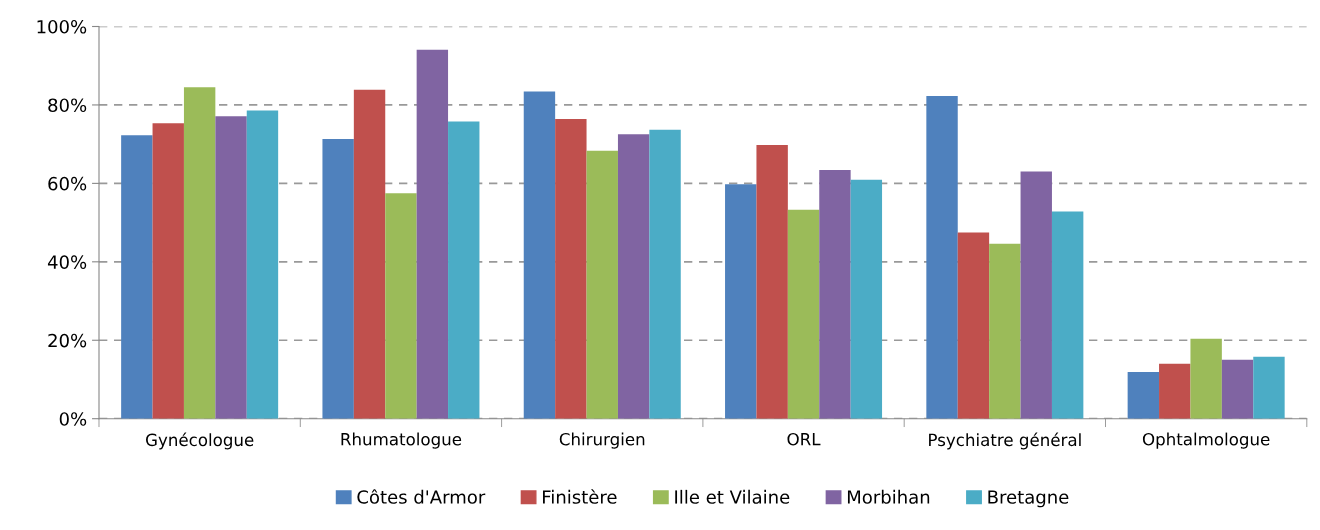 The image size is (1320, 530). Describe the element at coordinates (732, 496) in the screenshot. I see `legend-label: Ille et Vilaine` at that location.